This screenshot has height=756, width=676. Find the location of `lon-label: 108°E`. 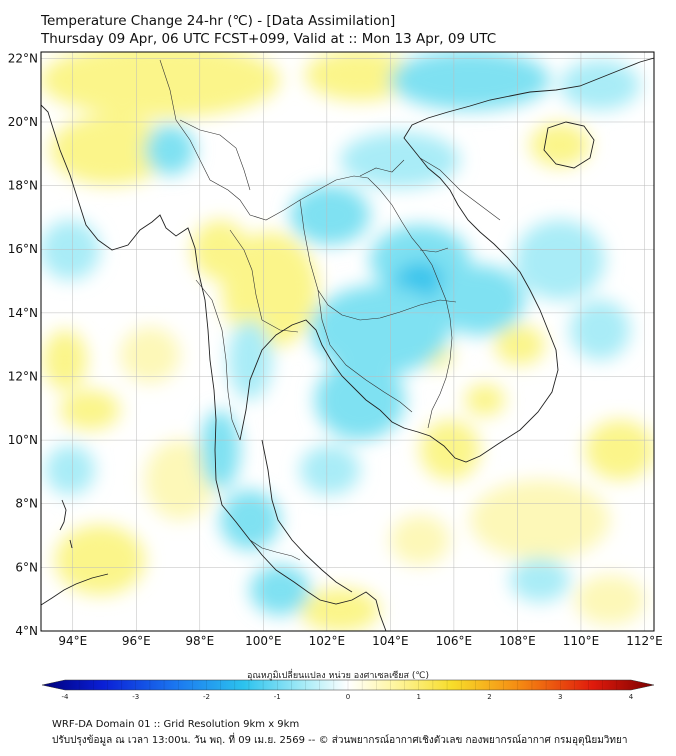

lon-label: 108°E is located at coordinates (517, 641).